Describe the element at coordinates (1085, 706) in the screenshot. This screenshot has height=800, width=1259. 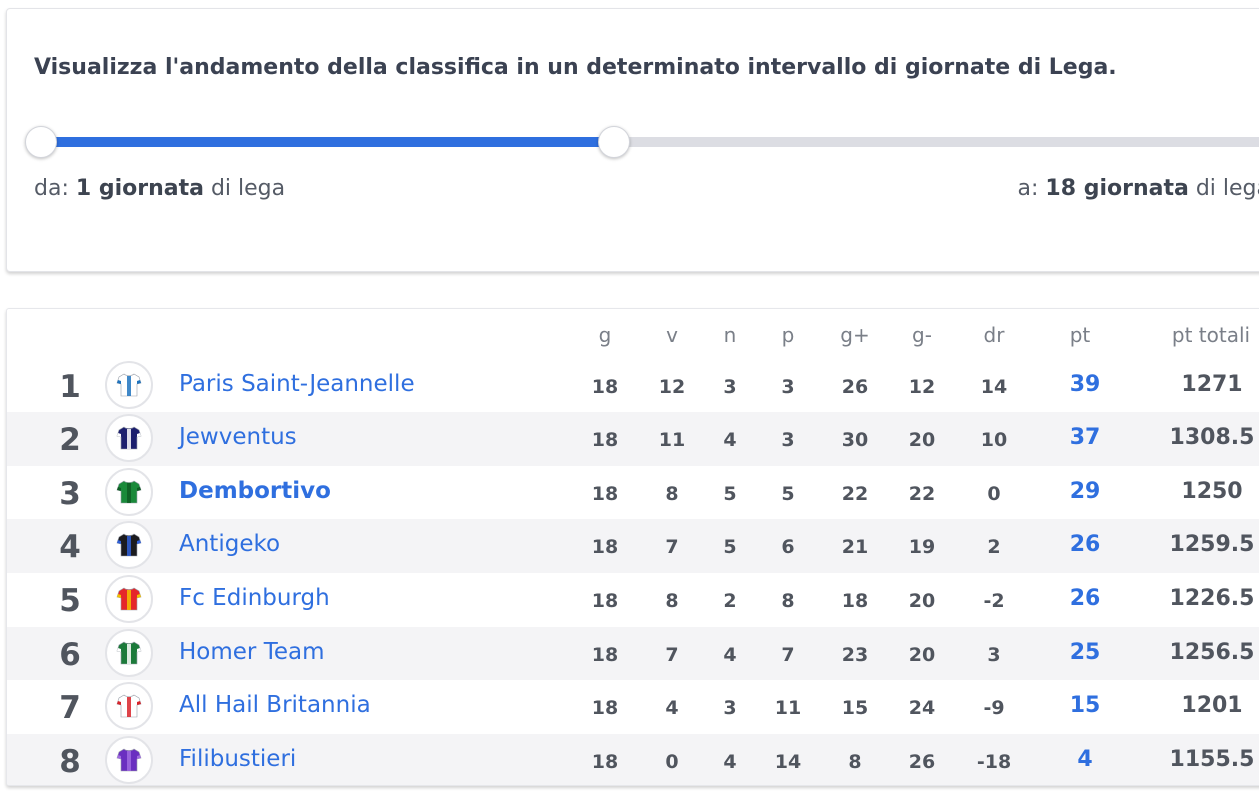
I see `cell-pt: 15` at that location.